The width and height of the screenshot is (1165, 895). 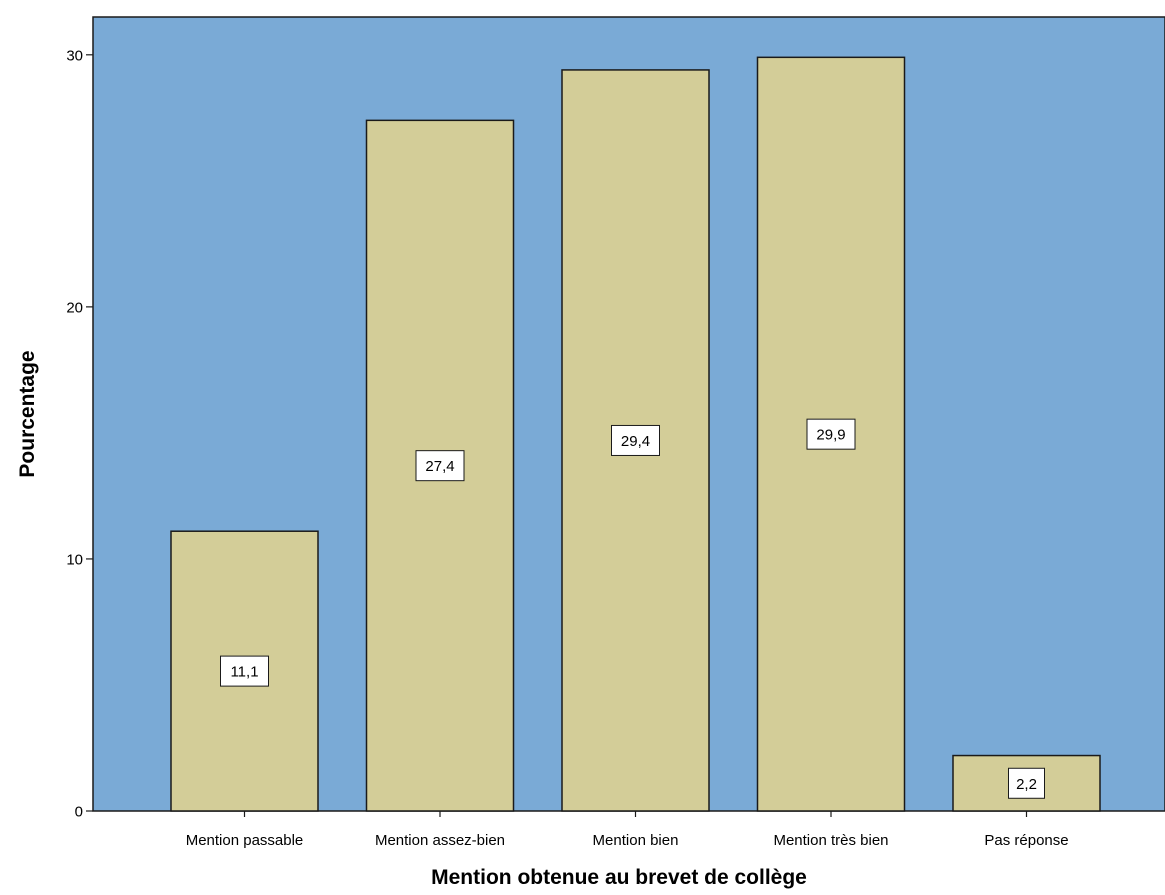 I want to click on x-axis-title: Mention obtenue au brevet de collège, so click(x=619, y=877).